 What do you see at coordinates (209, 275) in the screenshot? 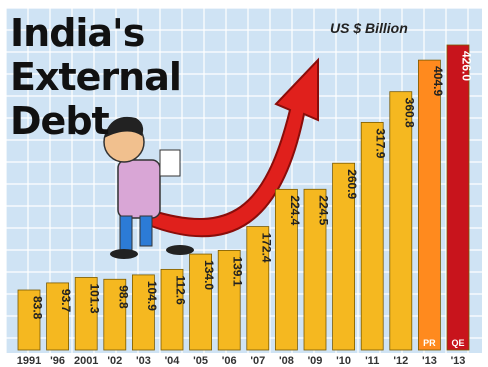
I see `bar-value-label: 134.0` at bounding box center [209, 275].